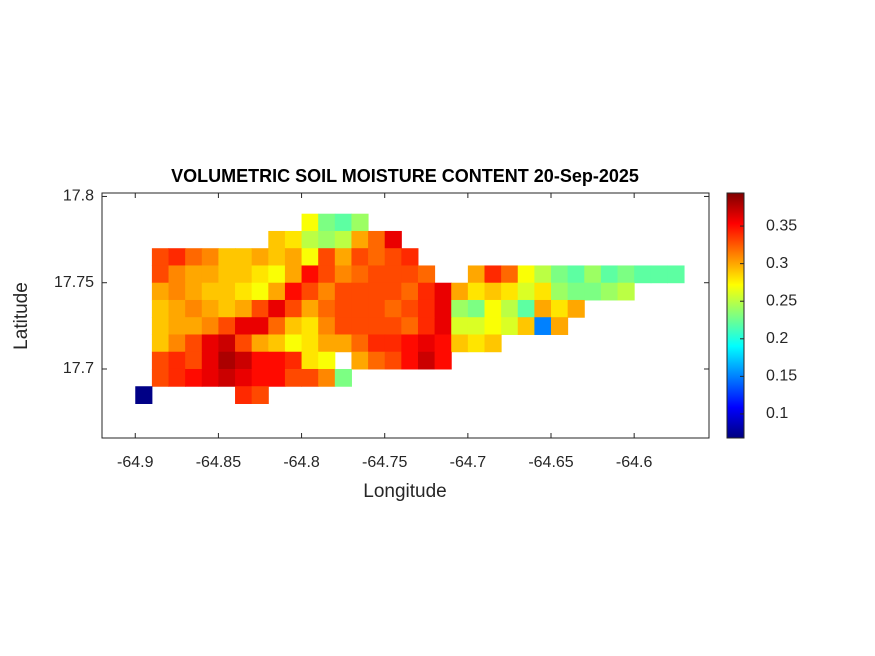  What do you see at coordinates (781, 225) in the screenshot?
I see `colorbar-tick-label: 0.35` at bounding box center [781, 225].